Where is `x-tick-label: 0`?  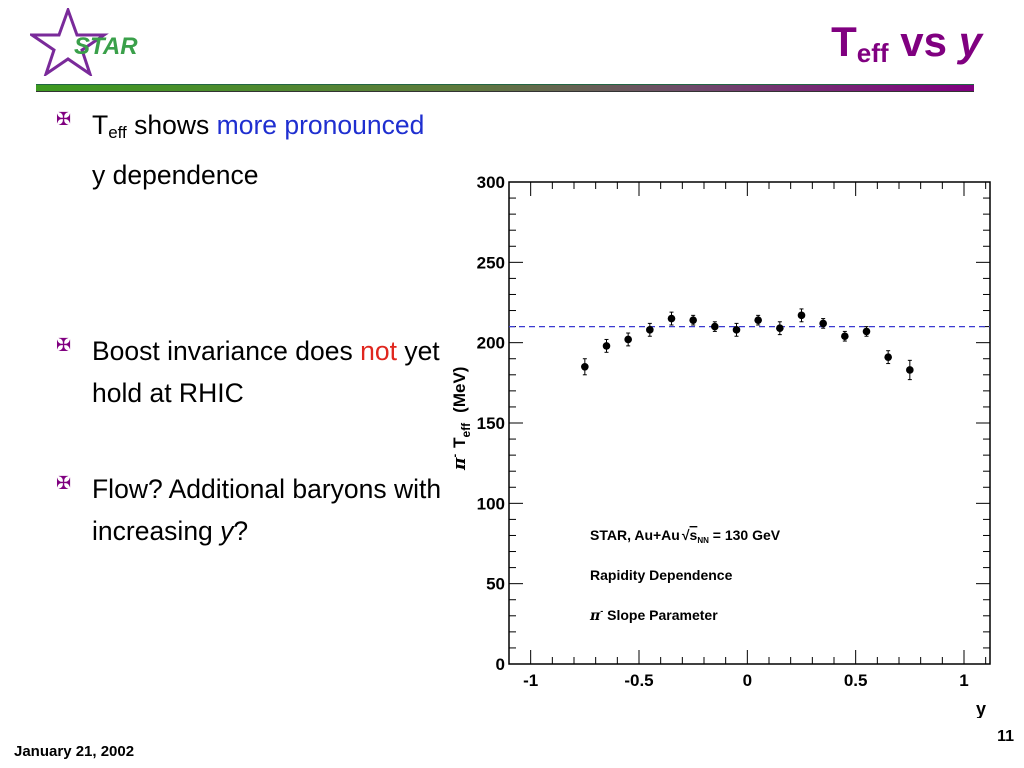
x-tick-label: 0 is located at coordinates (747, 680).